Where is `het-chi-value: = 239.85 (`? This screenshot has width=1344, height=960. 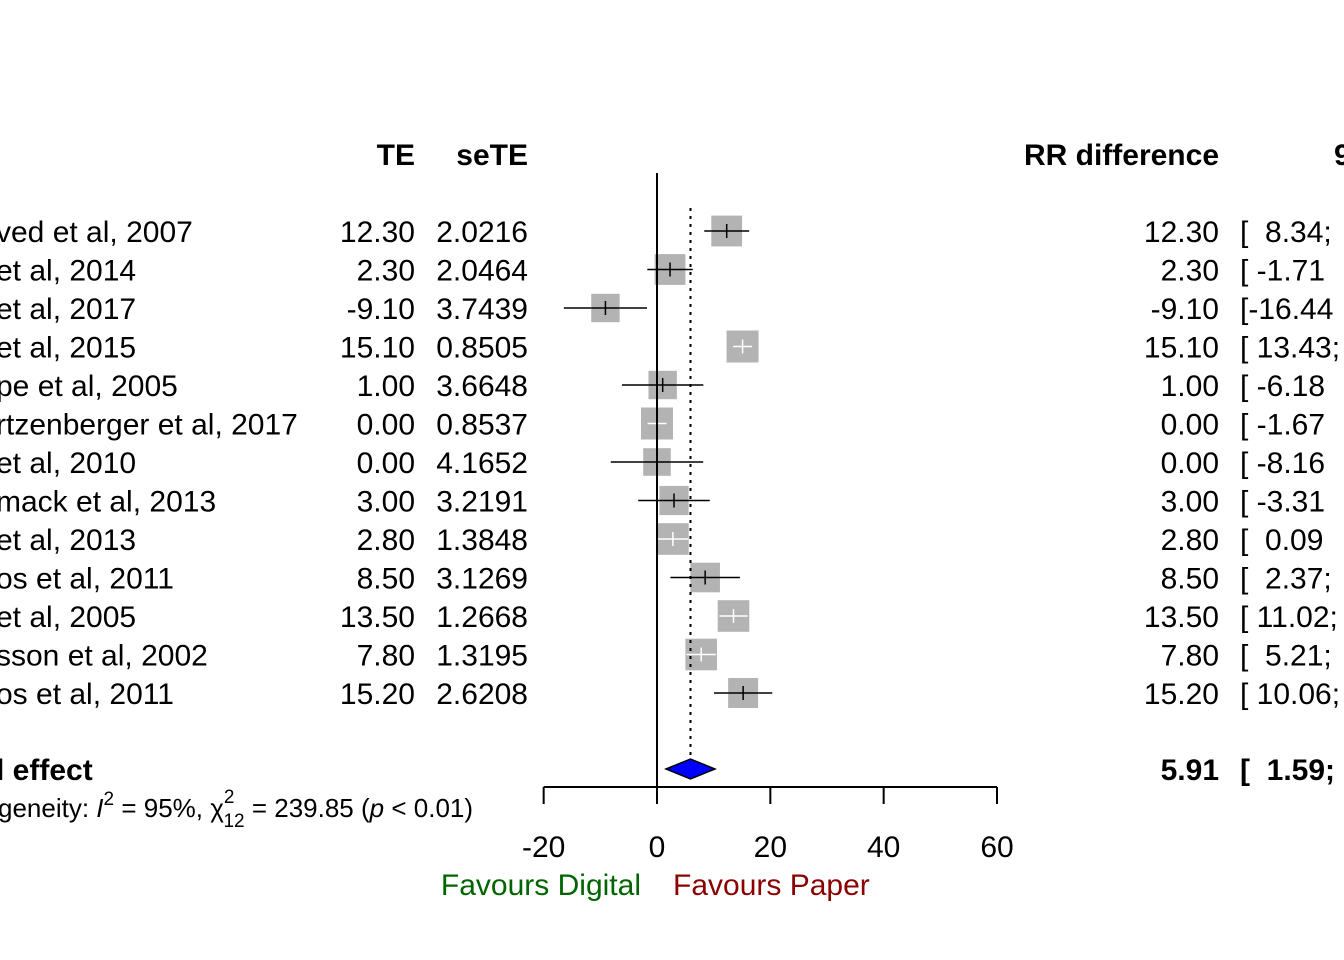
het-chi-value: = 239.85 ( is located at coordinates (307, 808).